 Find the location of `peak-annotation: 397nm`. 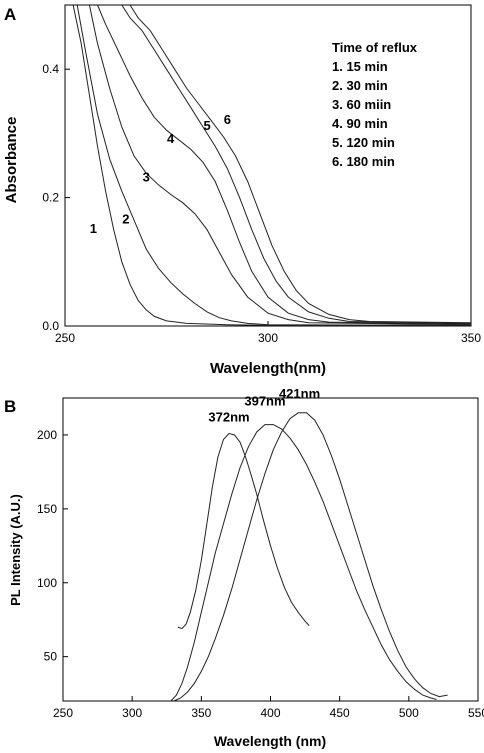

peak-annotation: 397nm is located at coordinates (264, 400).